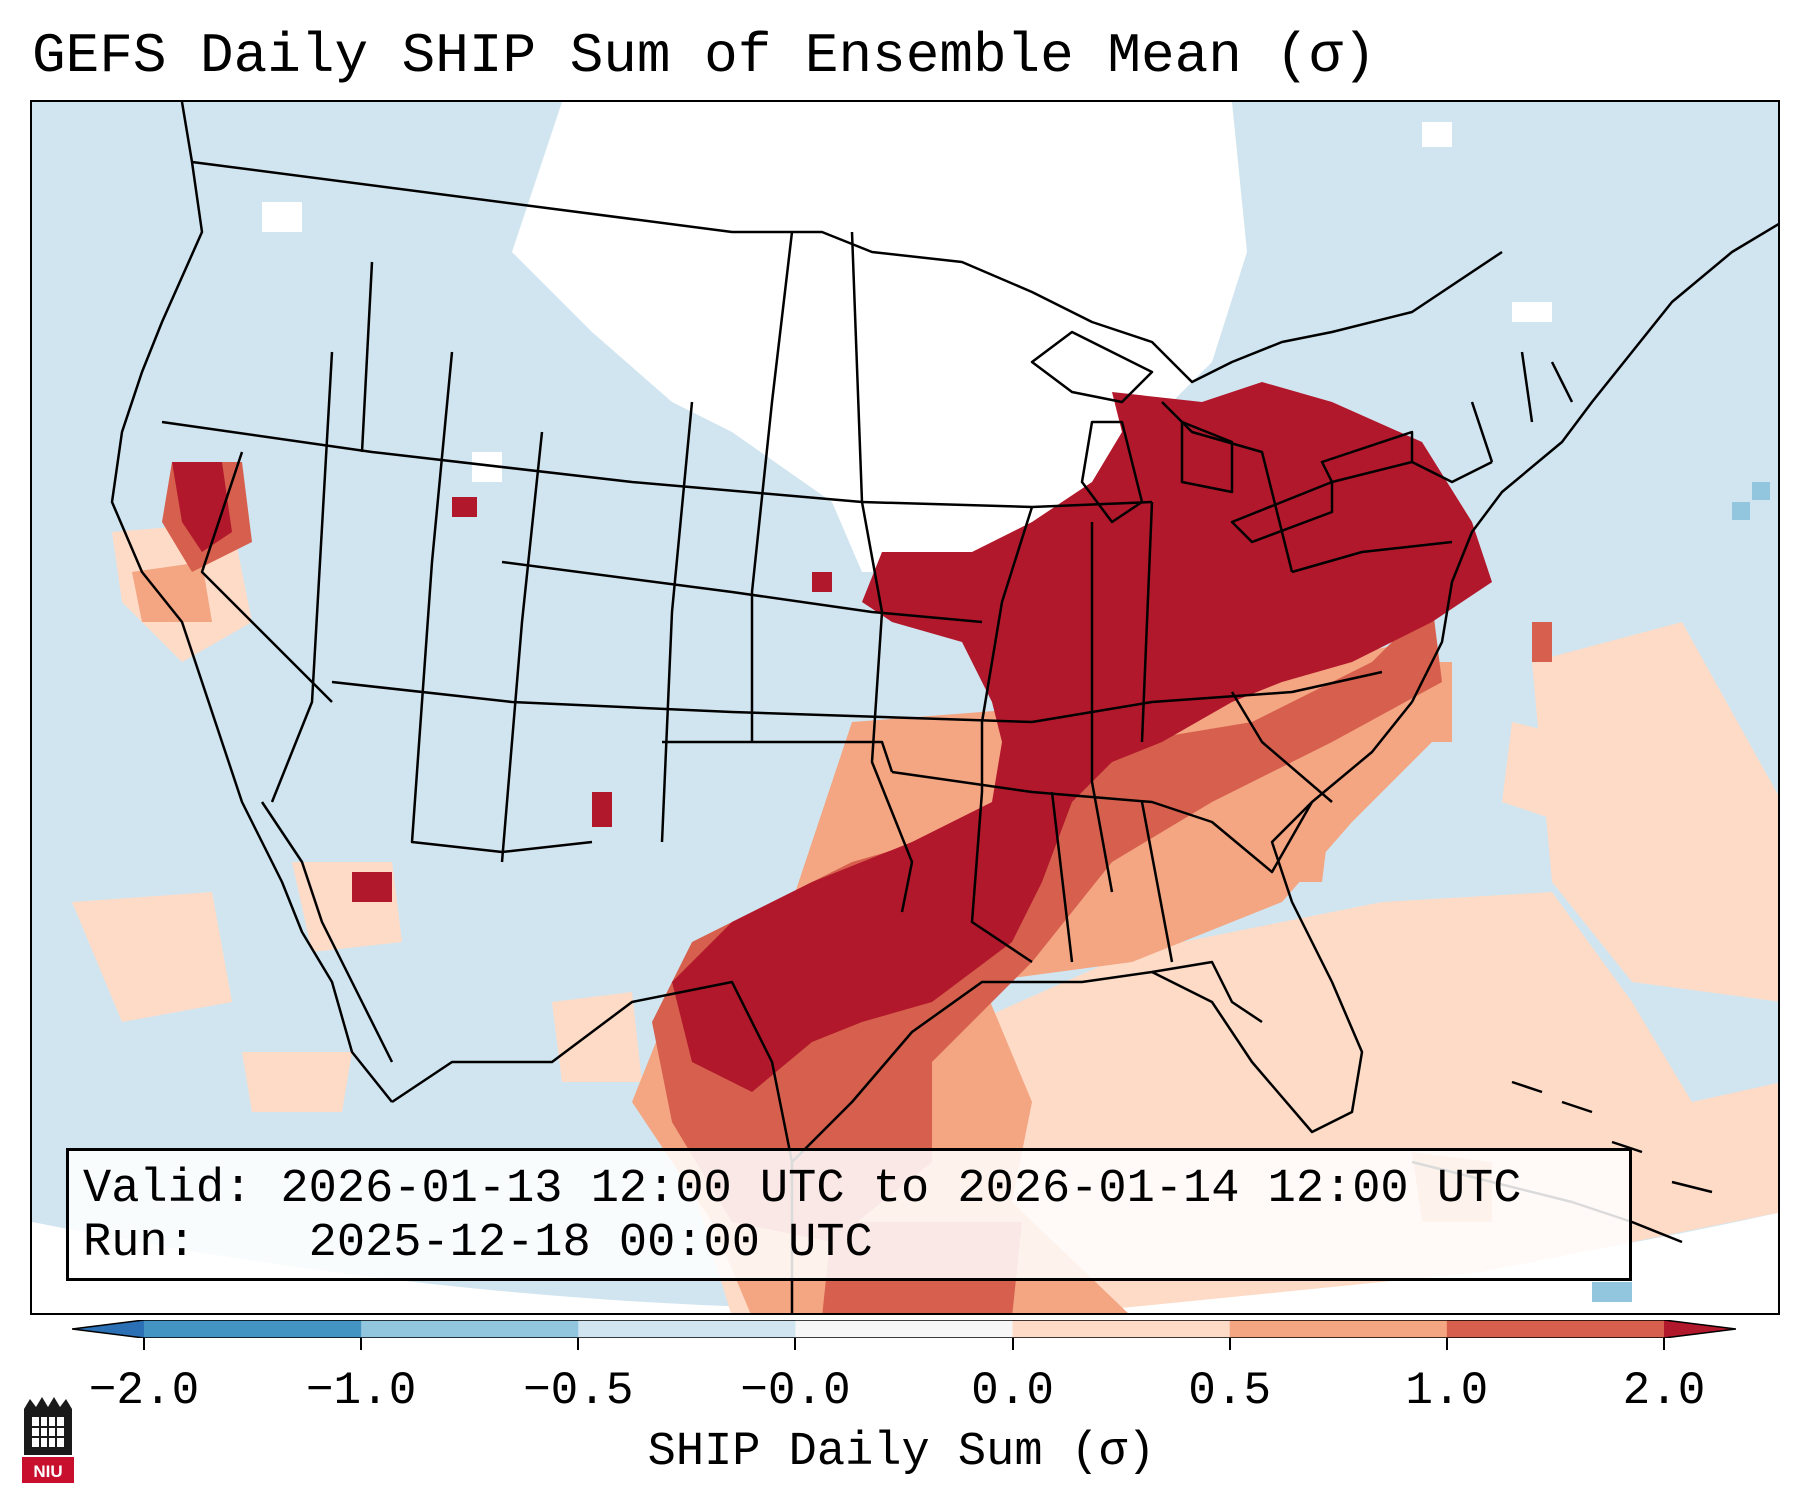  What do you see at coordinates (144, 1391) in the screenshot?
I see `colorbar-tick-label: −2.0` at bounding box center [144, 1391].